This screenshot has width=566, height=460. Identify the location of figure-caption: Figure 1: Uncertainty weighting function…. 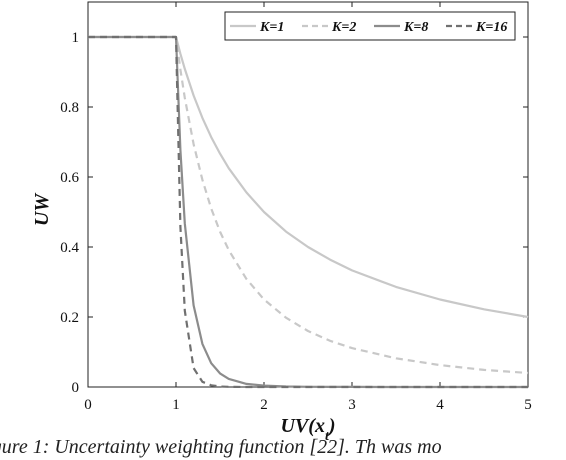
(221, 447).